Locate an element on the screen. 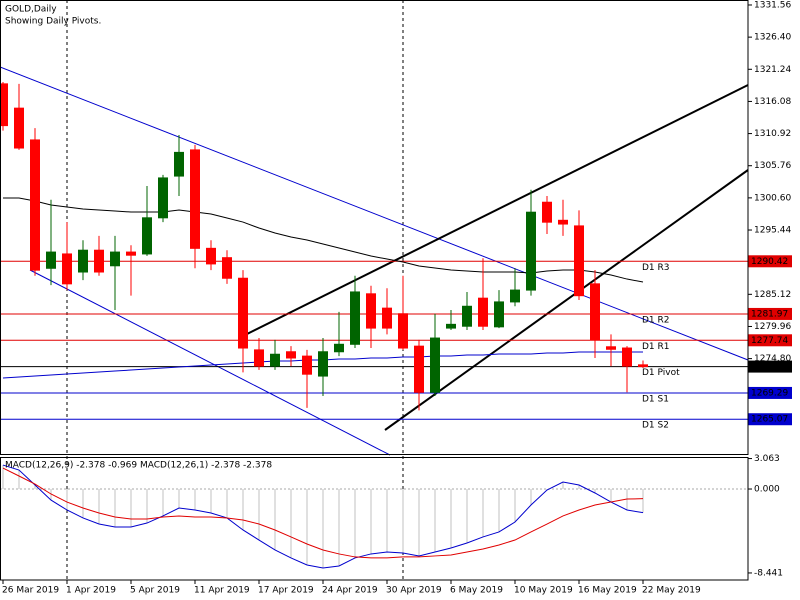 This screenshot has width=800, height=600. price-box-label: 1273.52 is located at coordinates (769, 367).